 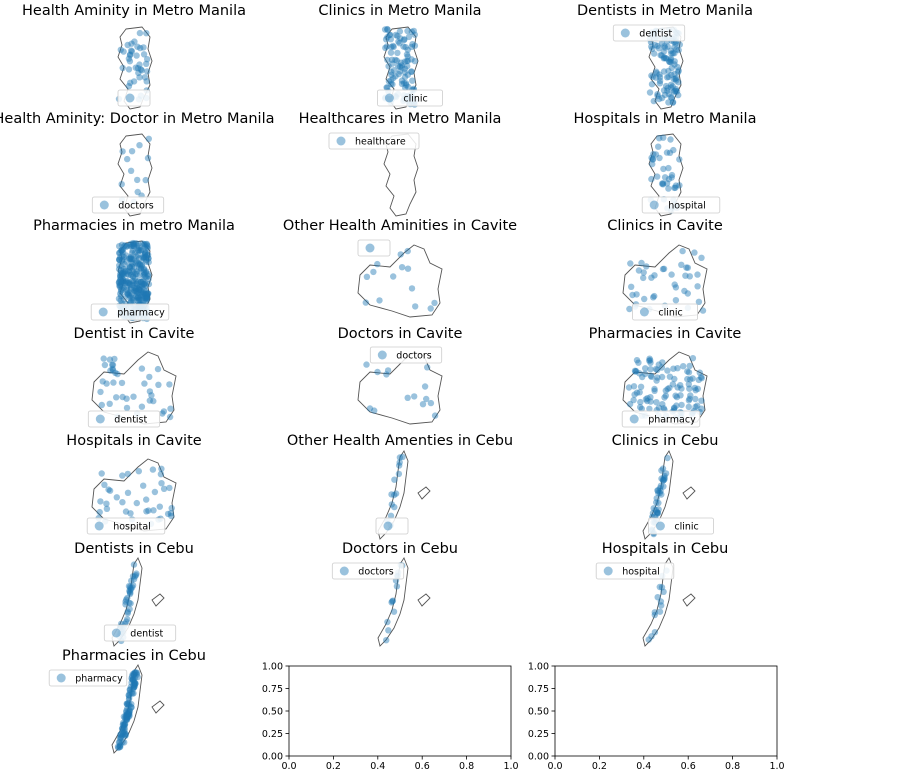 I want to click on panel-title: Dentist in Cavite, so click(x=134, y=334).